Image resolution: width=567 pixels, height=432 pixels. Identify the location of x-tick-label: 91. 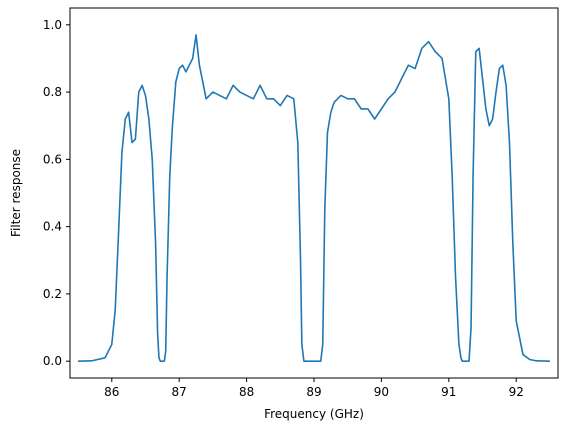
(448, 392).